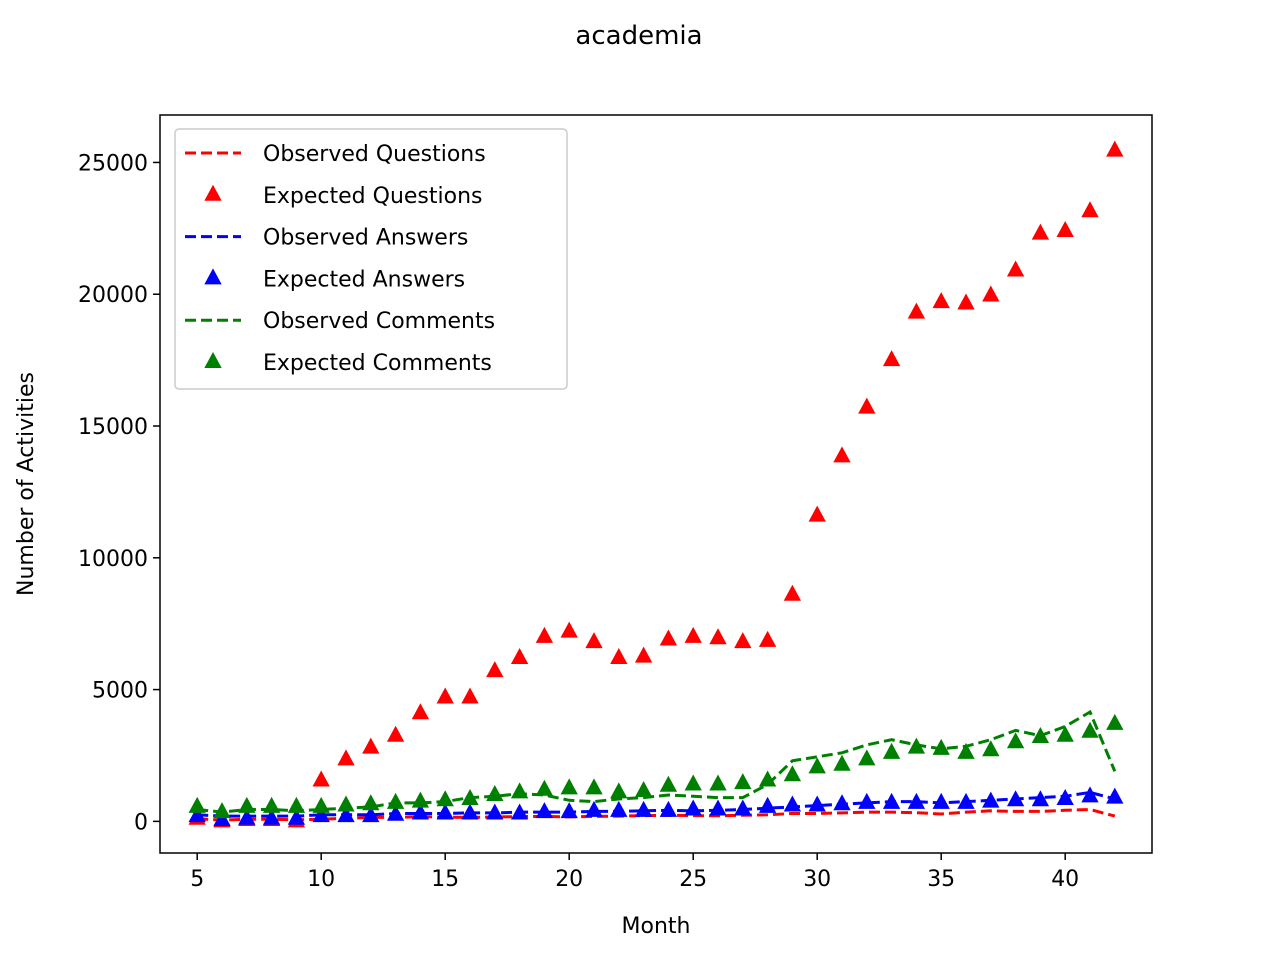 The height and width of the screenshot is (960, 1280). I want to click on chart-title: academia, so click(638, 36).